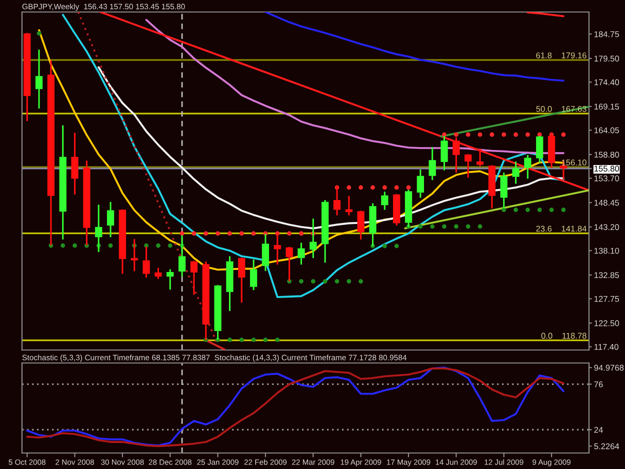 The image size is (625, 469). Describe the element at coordinates (574, 229) in the screenshot. I see `annotation: 141.84` at that location.